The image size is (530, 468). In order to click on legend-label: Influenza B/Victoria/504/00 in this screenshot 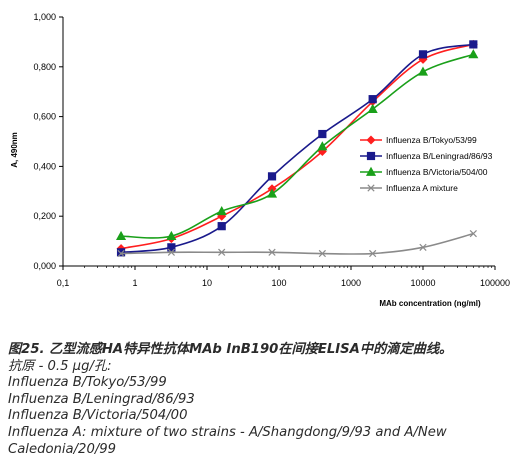, I will do `click(437, 172)`.